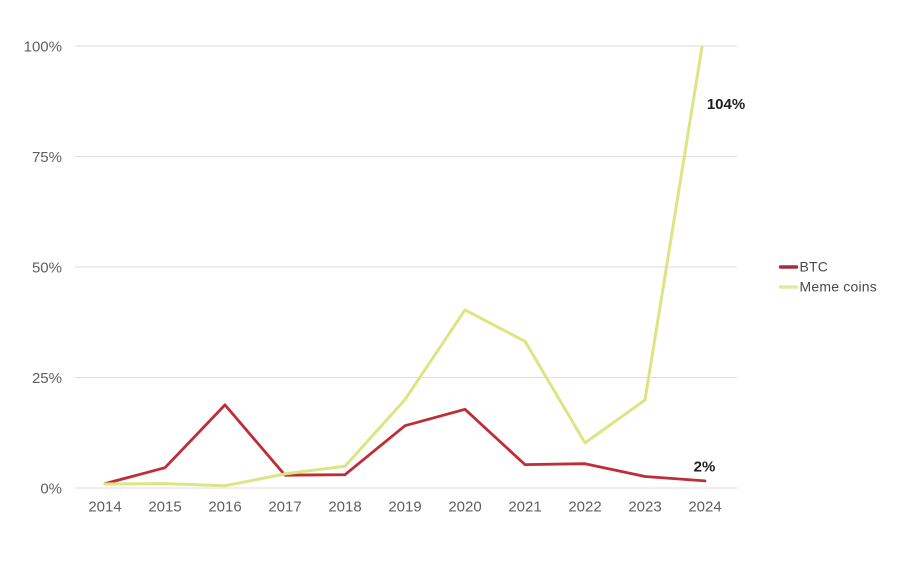  What do you see at coordinates (726, 104) in the screenshot?
I see `svg-text: 104%` at bounding box center [726, 104].